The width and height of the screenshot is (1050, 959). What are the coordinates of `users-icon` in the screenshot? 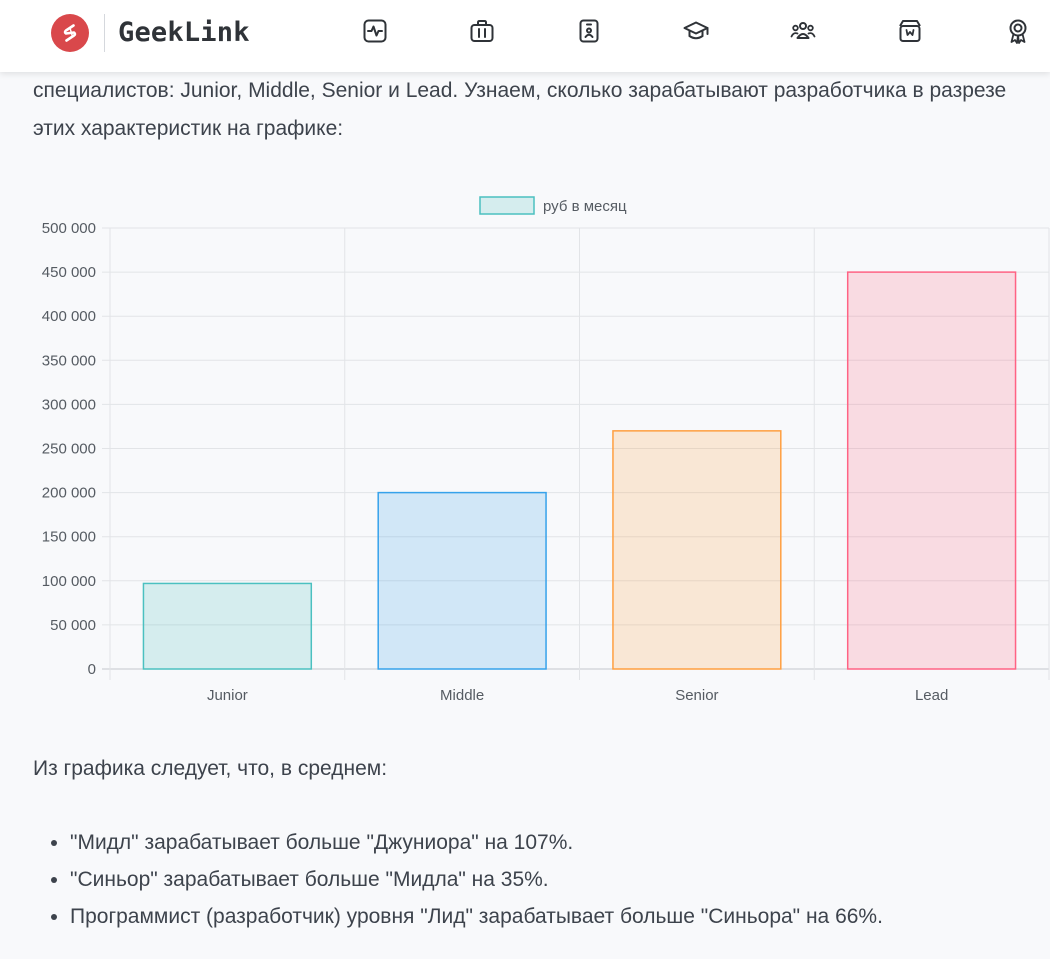 It's located at (803, 31).